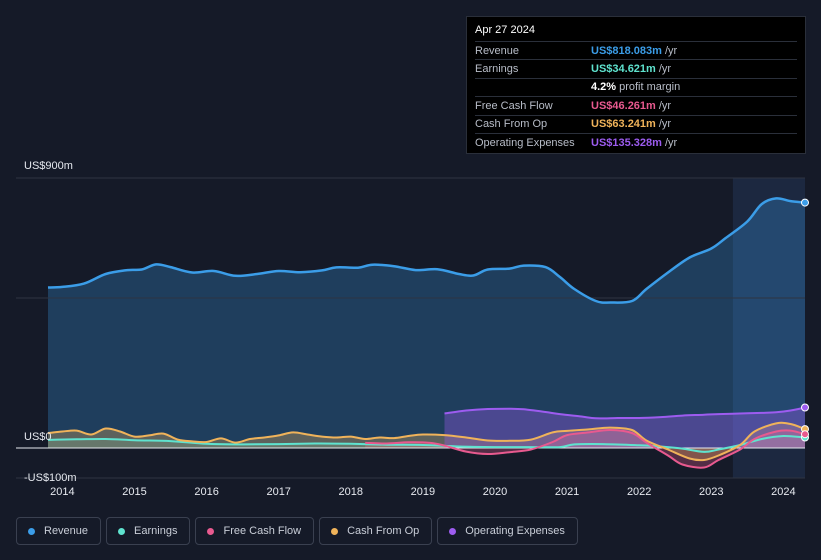 The width and height of the screenshot is (821, 560). What do you see at coordinates (497, 69) in the screenshot?
I see `tooltip-row-label: Earnings` at bounding box center [497, 69].